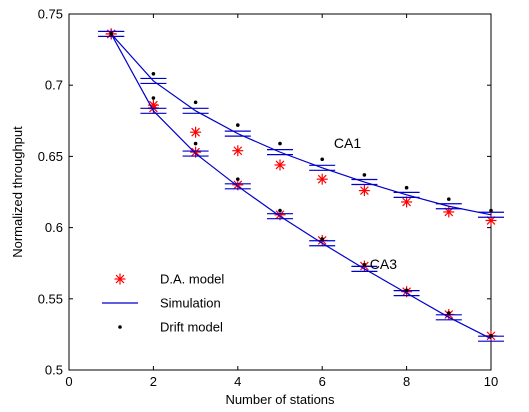 The height and width of the screenshot is (412, 529). What do you see at coordinates (190, 303) in the screenshot?
I see `legend-label: Simulation` at bounding box center [190, 303].